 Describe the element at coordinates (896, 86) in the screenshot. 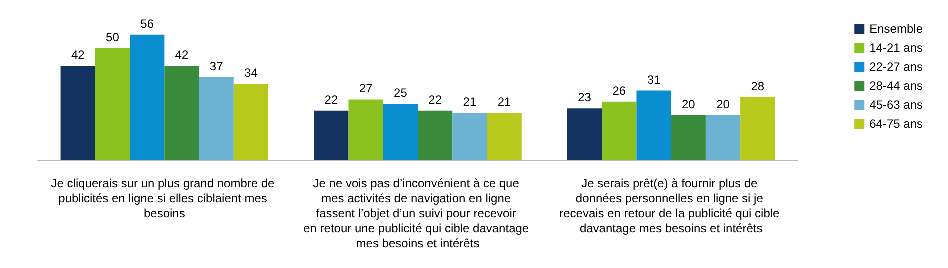

I see `legend-label: 28-44 ans` at that location.